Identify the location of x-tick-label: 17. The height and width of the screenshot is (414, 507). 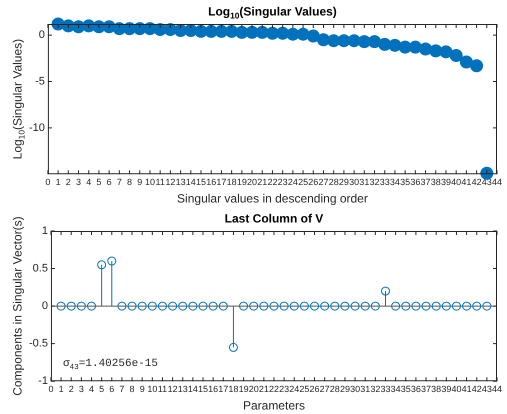
(223, 389).